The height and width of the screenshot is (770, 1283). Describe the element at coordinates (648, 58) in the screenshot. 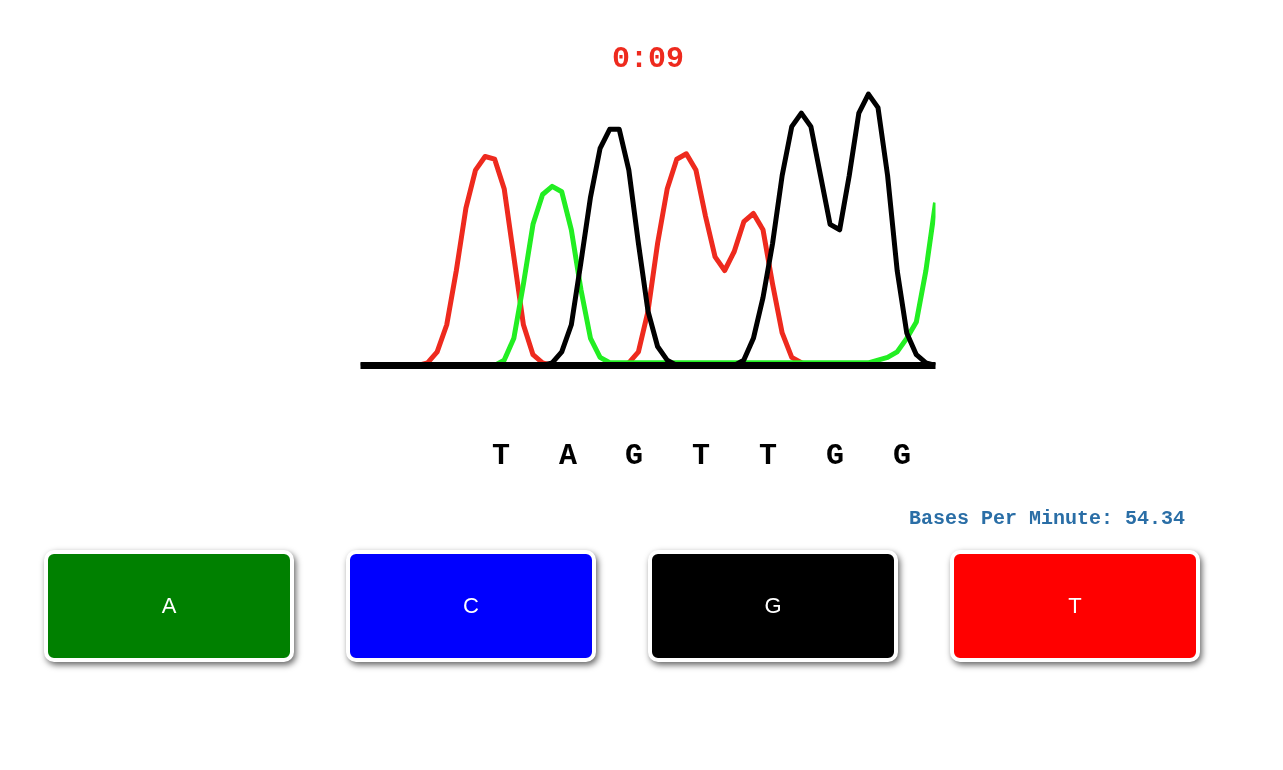

I see `chart-title: 0:09` at that location.